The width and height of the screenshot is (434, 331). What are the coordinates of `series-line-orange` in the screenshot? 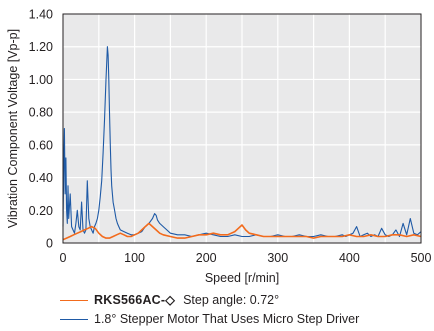 It's located at (242, 231).